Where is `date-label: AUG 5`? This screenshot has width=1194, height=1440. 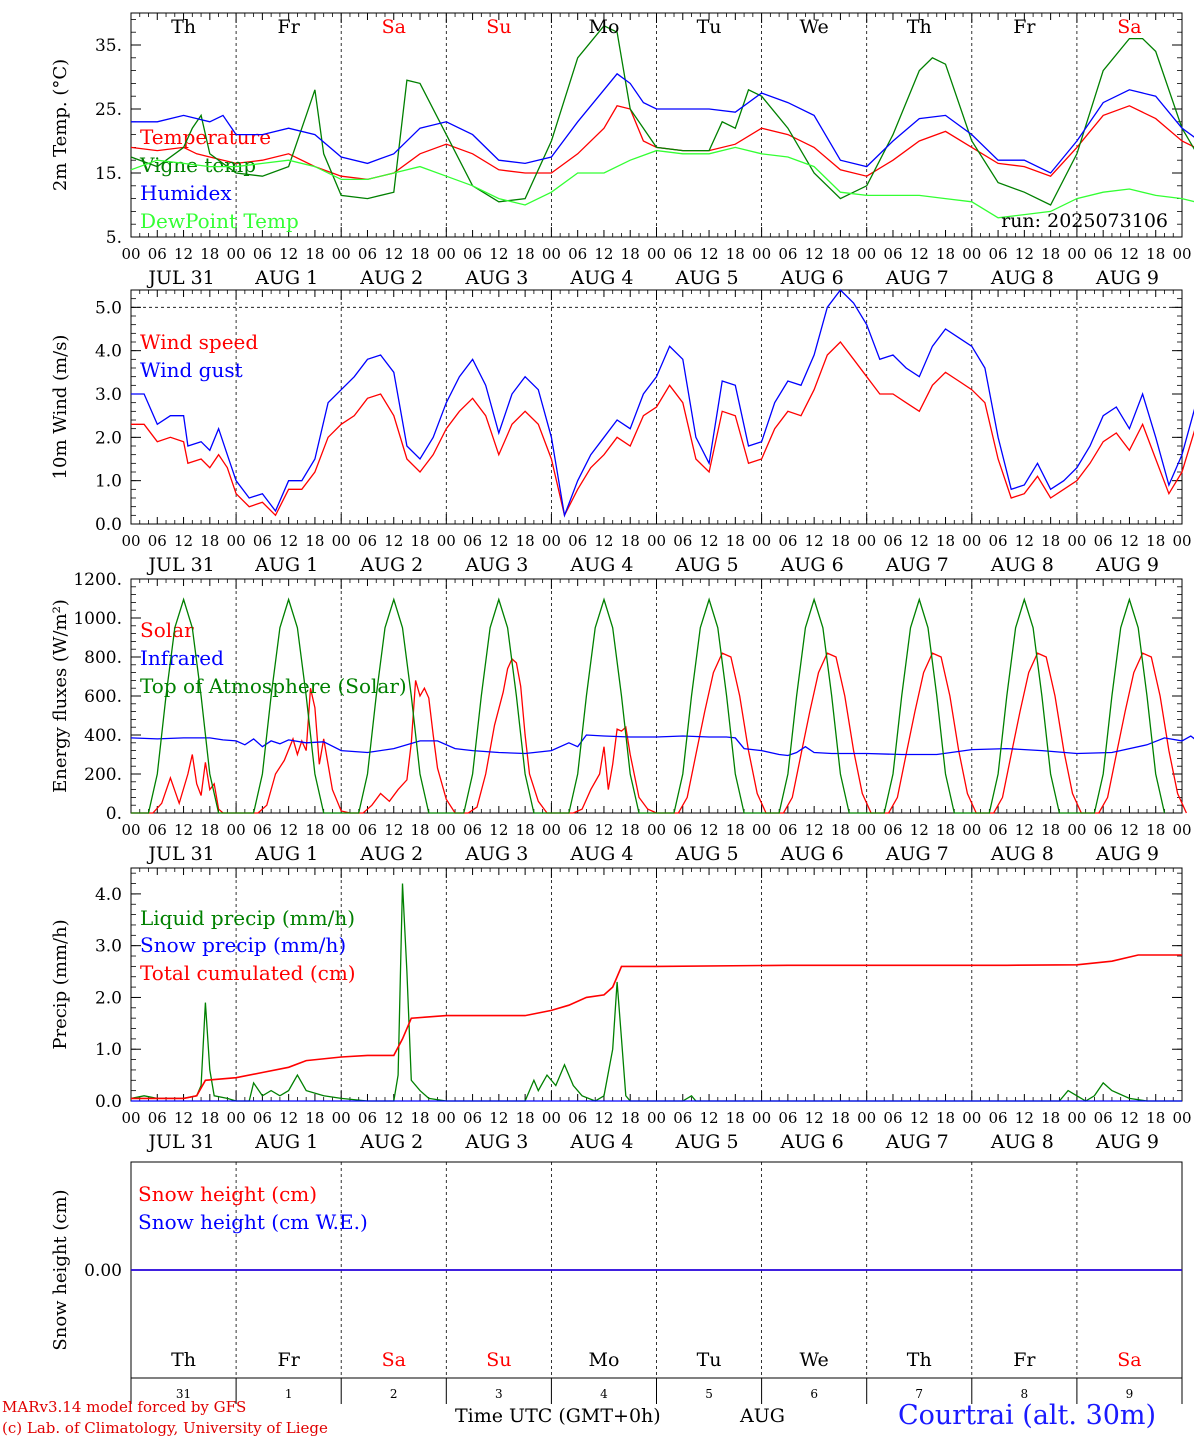 date-label: AUG 5 is located at coordinates (707, 278).